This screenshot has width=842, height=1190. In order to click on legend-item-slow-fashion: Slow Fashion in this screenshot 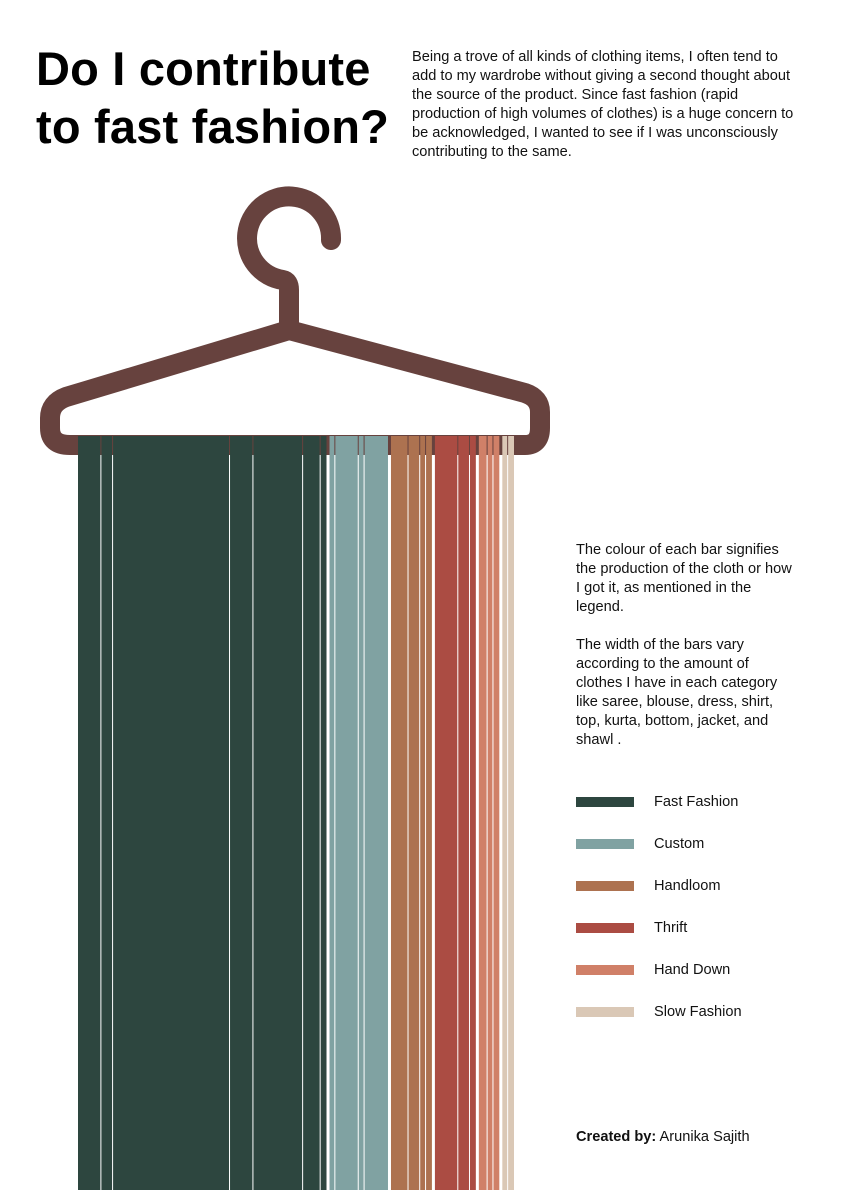, I will do `click(659, 1012)`.